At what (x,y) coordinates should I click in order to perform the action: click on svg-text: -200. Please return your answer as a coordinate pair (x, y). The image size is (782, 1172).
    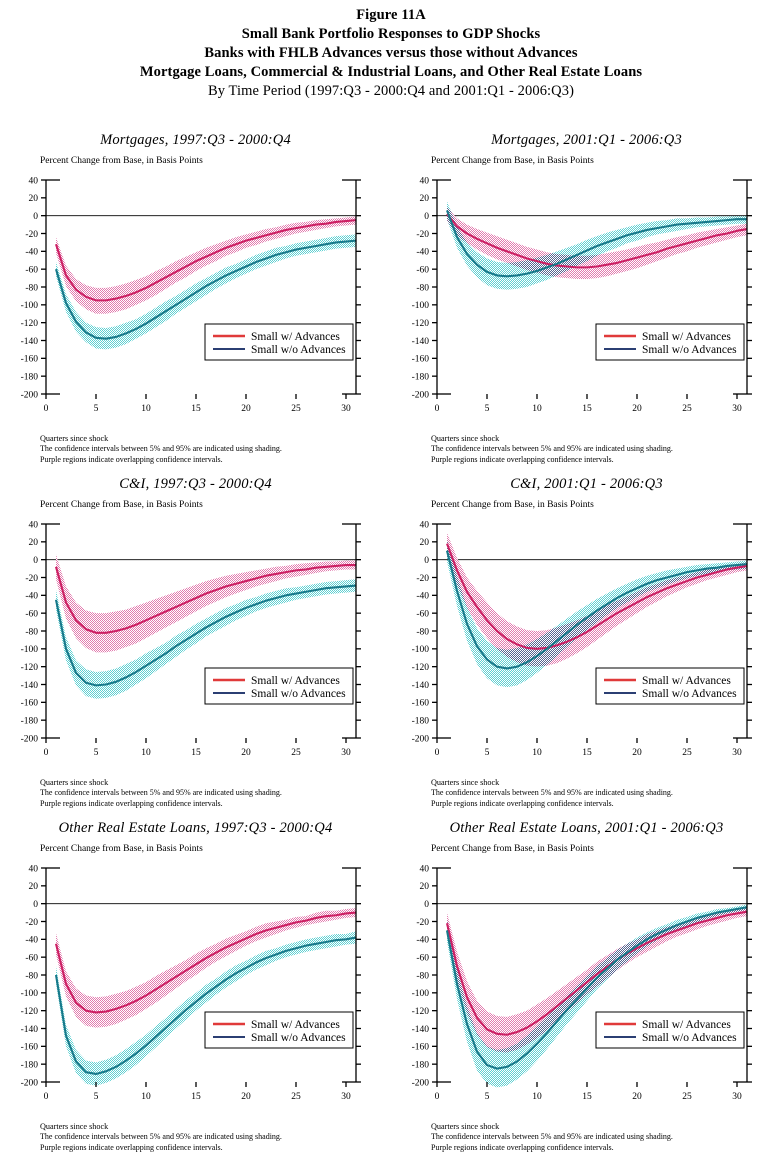
    Looking at the image, I should click on (30, 395).